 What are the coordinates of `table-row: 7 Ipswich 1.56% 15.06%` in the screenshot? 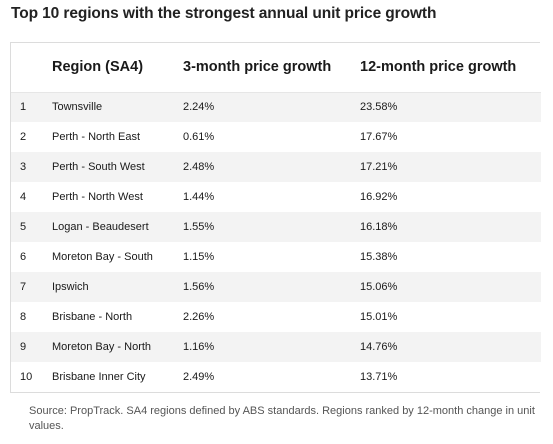 It's located at (276, 287).